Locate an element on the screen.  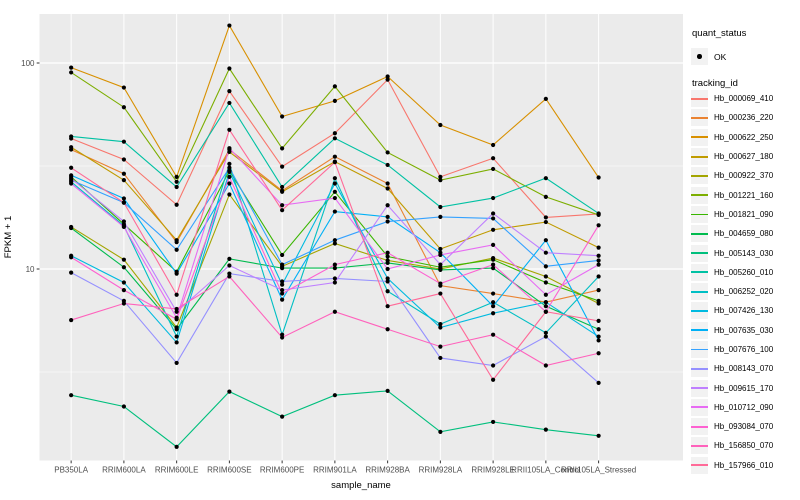
legend-item-Hb_000069_410: Hb_000069_410 is located at coordinates (745, 98).